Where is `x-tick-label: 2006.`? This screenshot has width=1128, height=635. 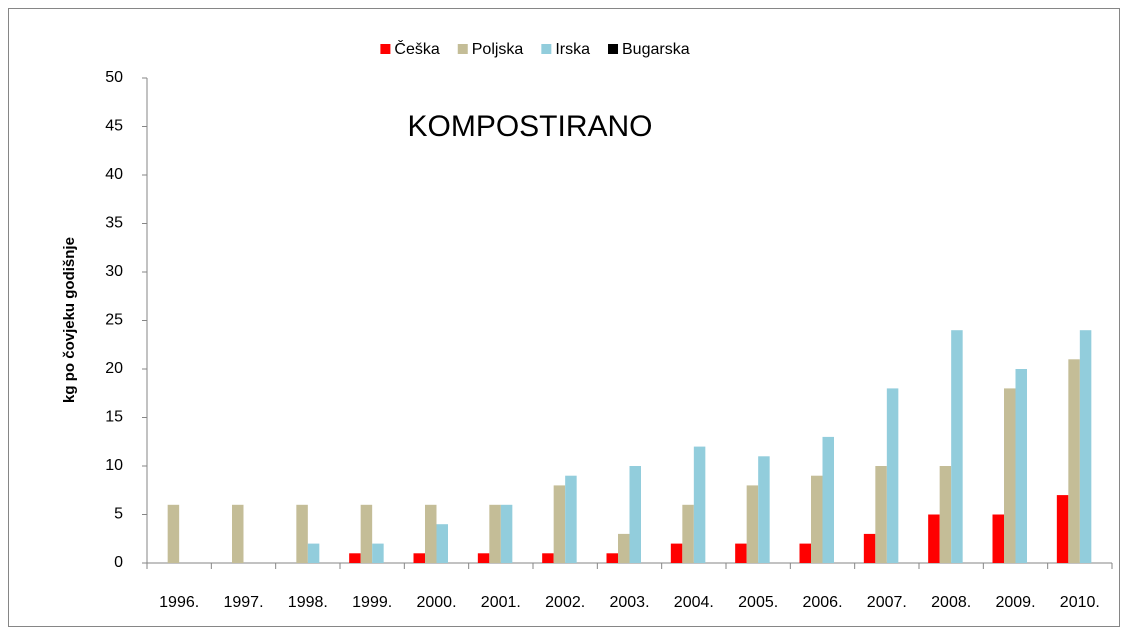 x-tick-label: 2006. is located at coordinates (822, 602).